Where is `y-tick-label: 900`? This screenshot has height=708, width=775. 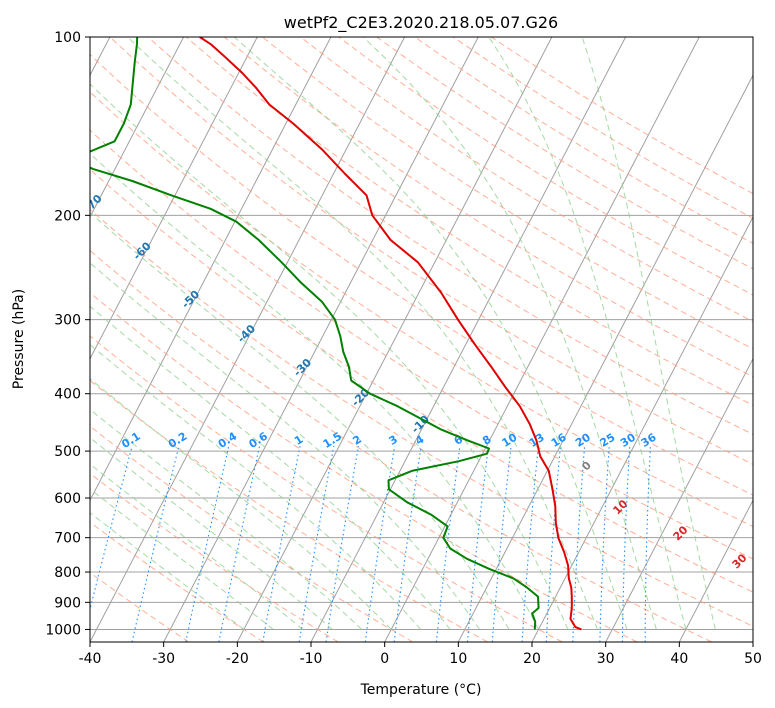 y-tick-label: 900 is located at coordinates (67, 603).